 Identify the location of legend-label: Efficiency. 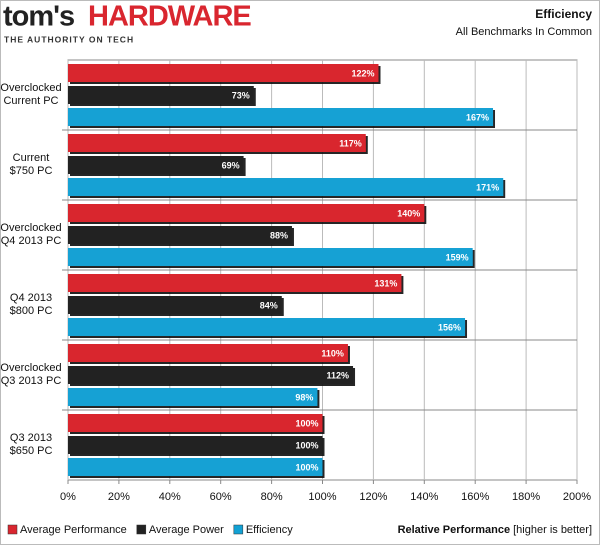
(269, 530).